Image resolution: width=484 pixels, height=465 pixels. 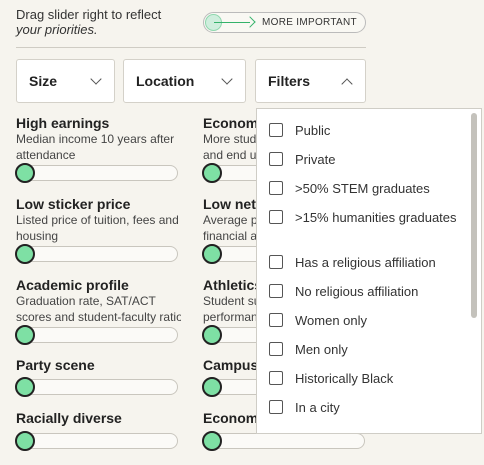 I want to click on factor-athletics: Athletics Student su performan, so click(x=229, y=301).